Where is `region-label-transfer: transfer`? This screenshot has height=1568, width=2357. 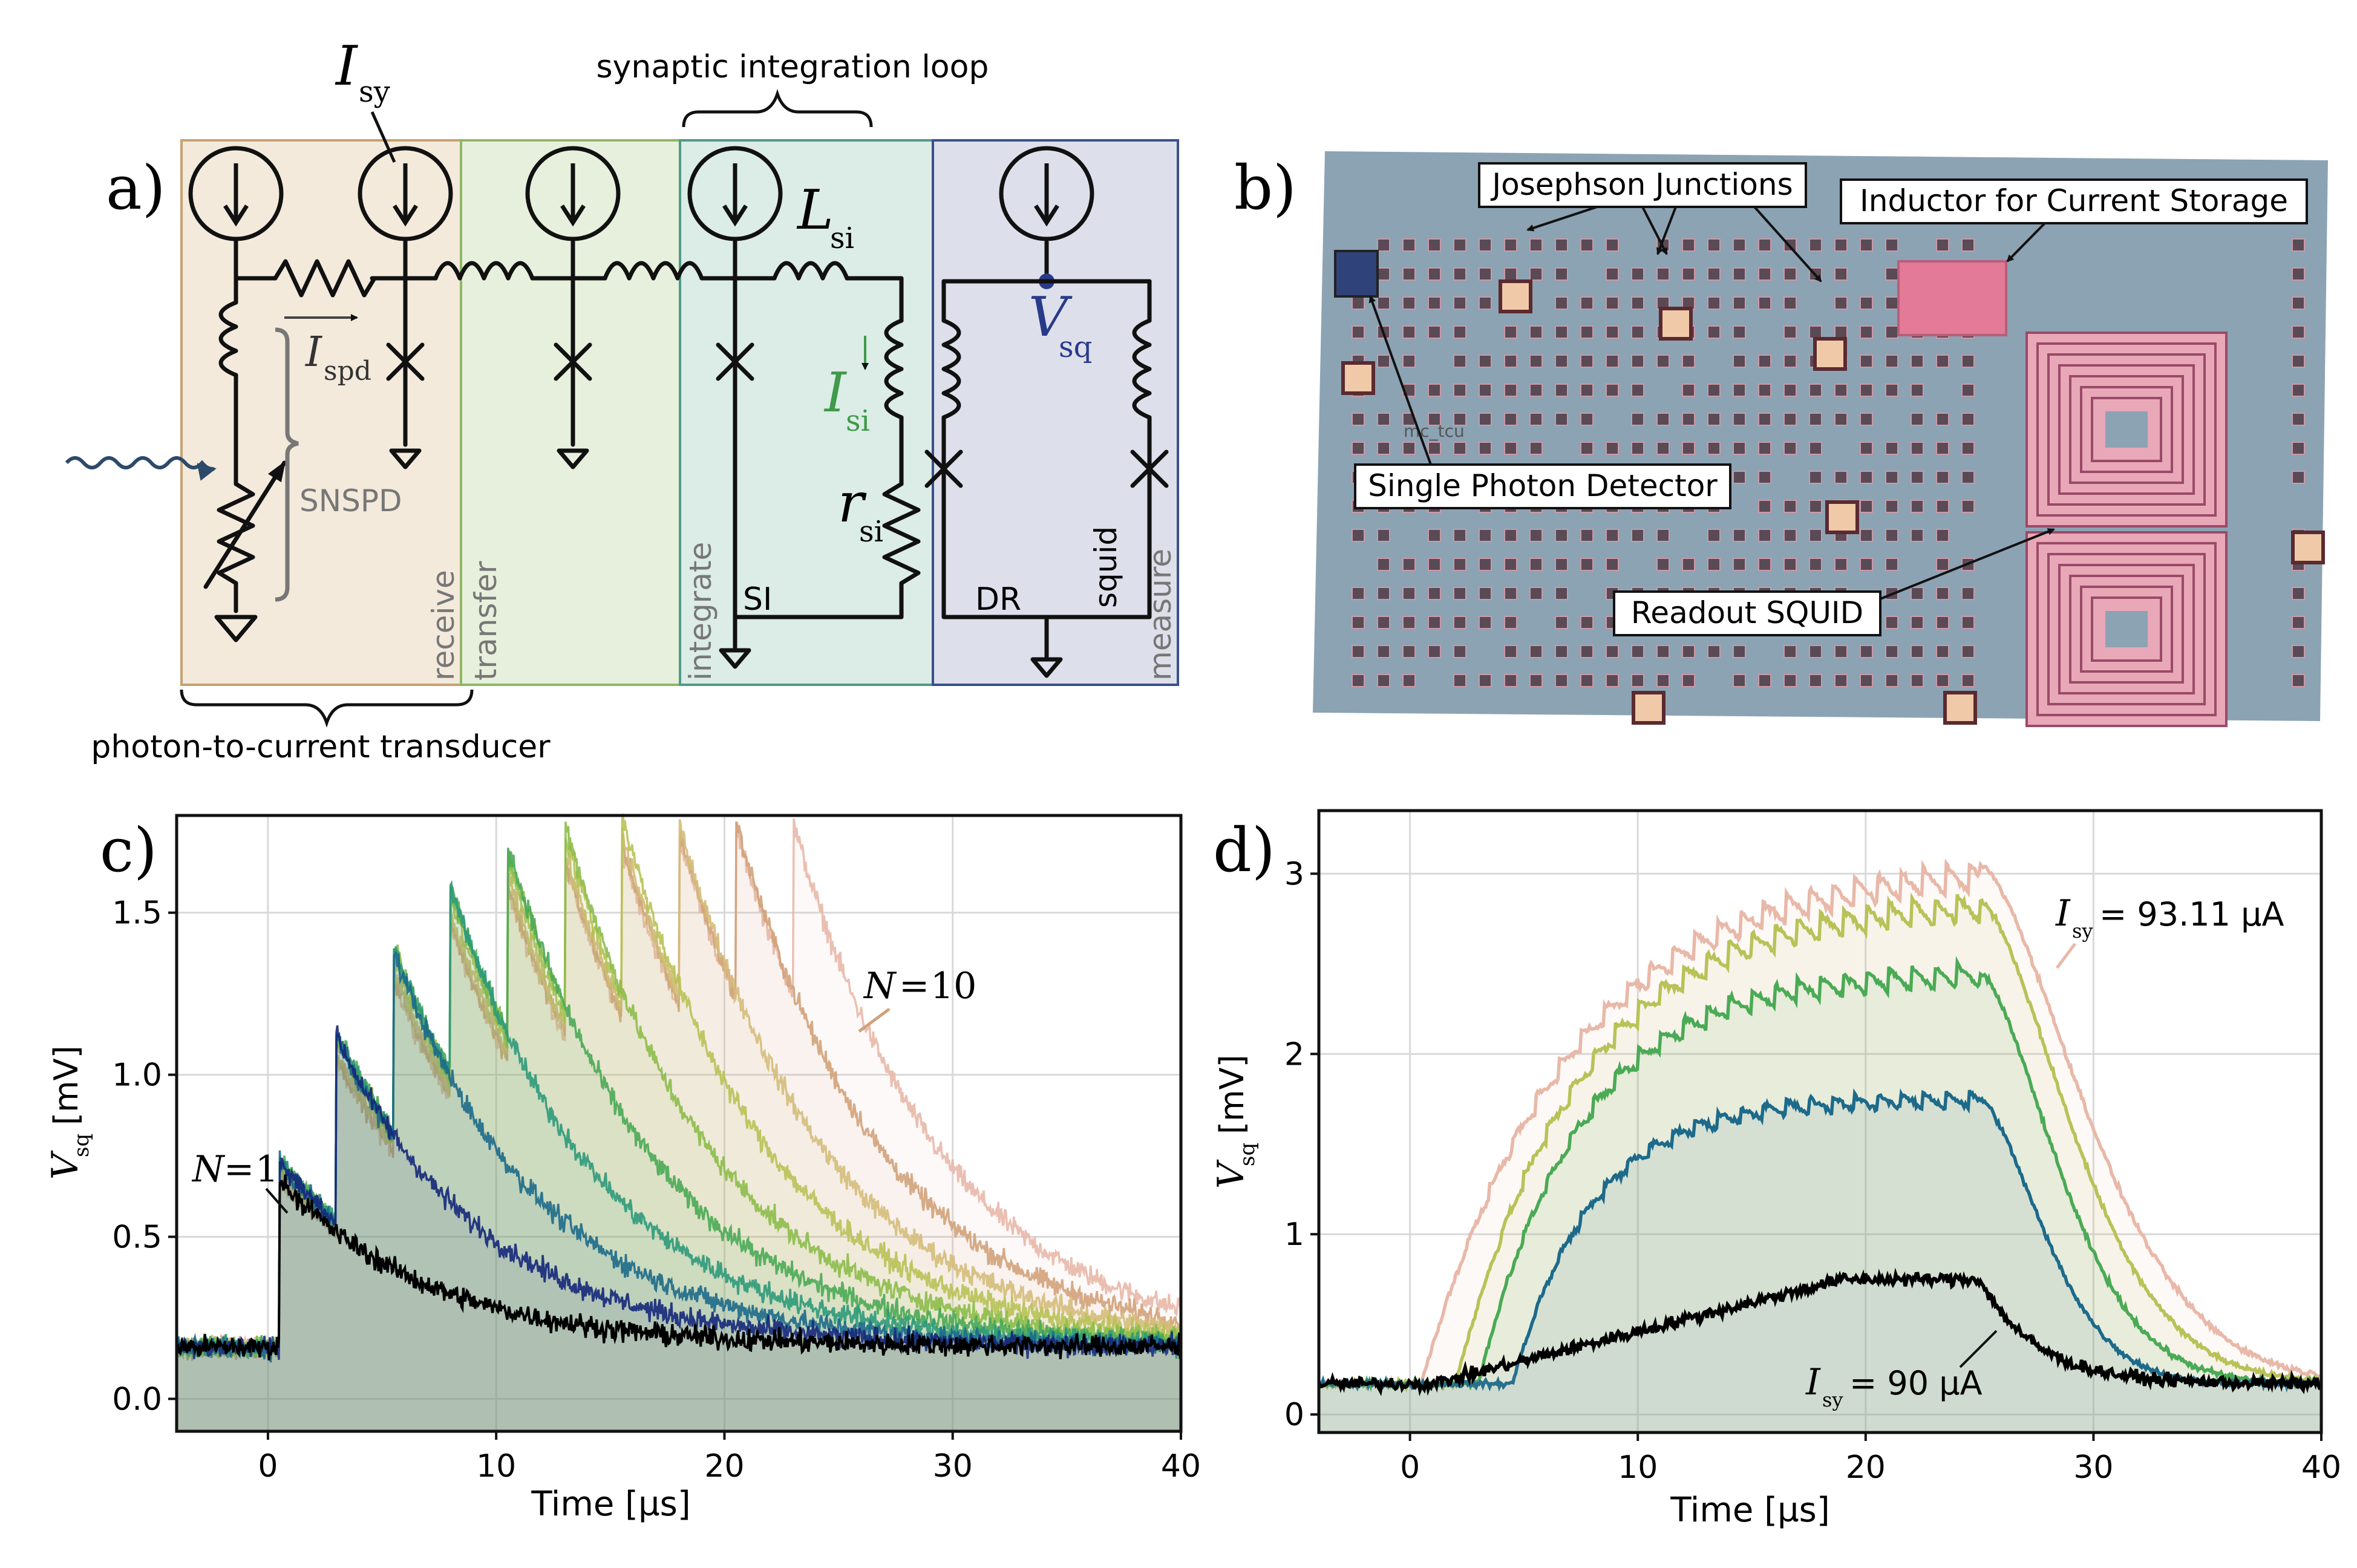
region-label-transfer: transfer is located at coordinates (485, 621).